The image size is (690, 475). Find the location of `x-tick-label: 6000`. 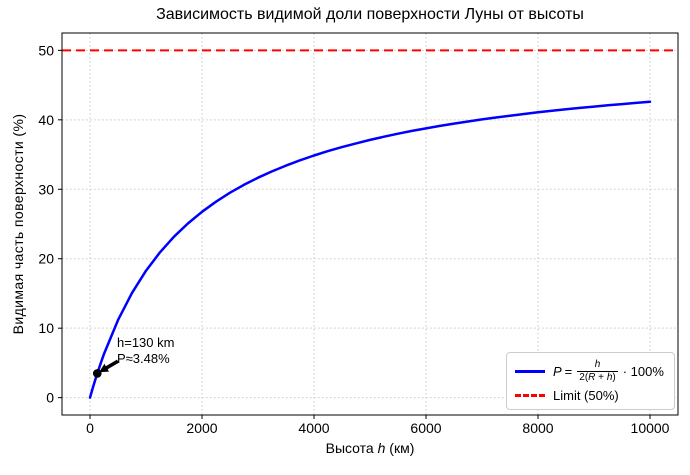

x-tick-label: 6000 is located at coordinates (425, 428).